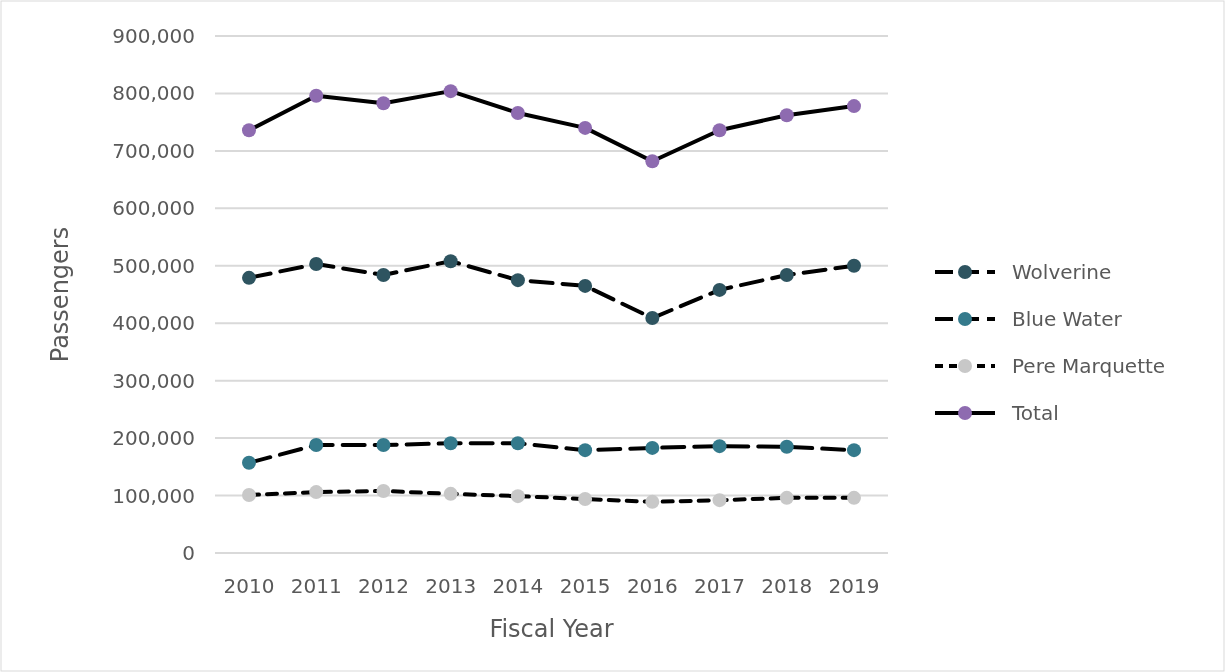  I want to click on x-tick-label: 2019, so click(854, 586).